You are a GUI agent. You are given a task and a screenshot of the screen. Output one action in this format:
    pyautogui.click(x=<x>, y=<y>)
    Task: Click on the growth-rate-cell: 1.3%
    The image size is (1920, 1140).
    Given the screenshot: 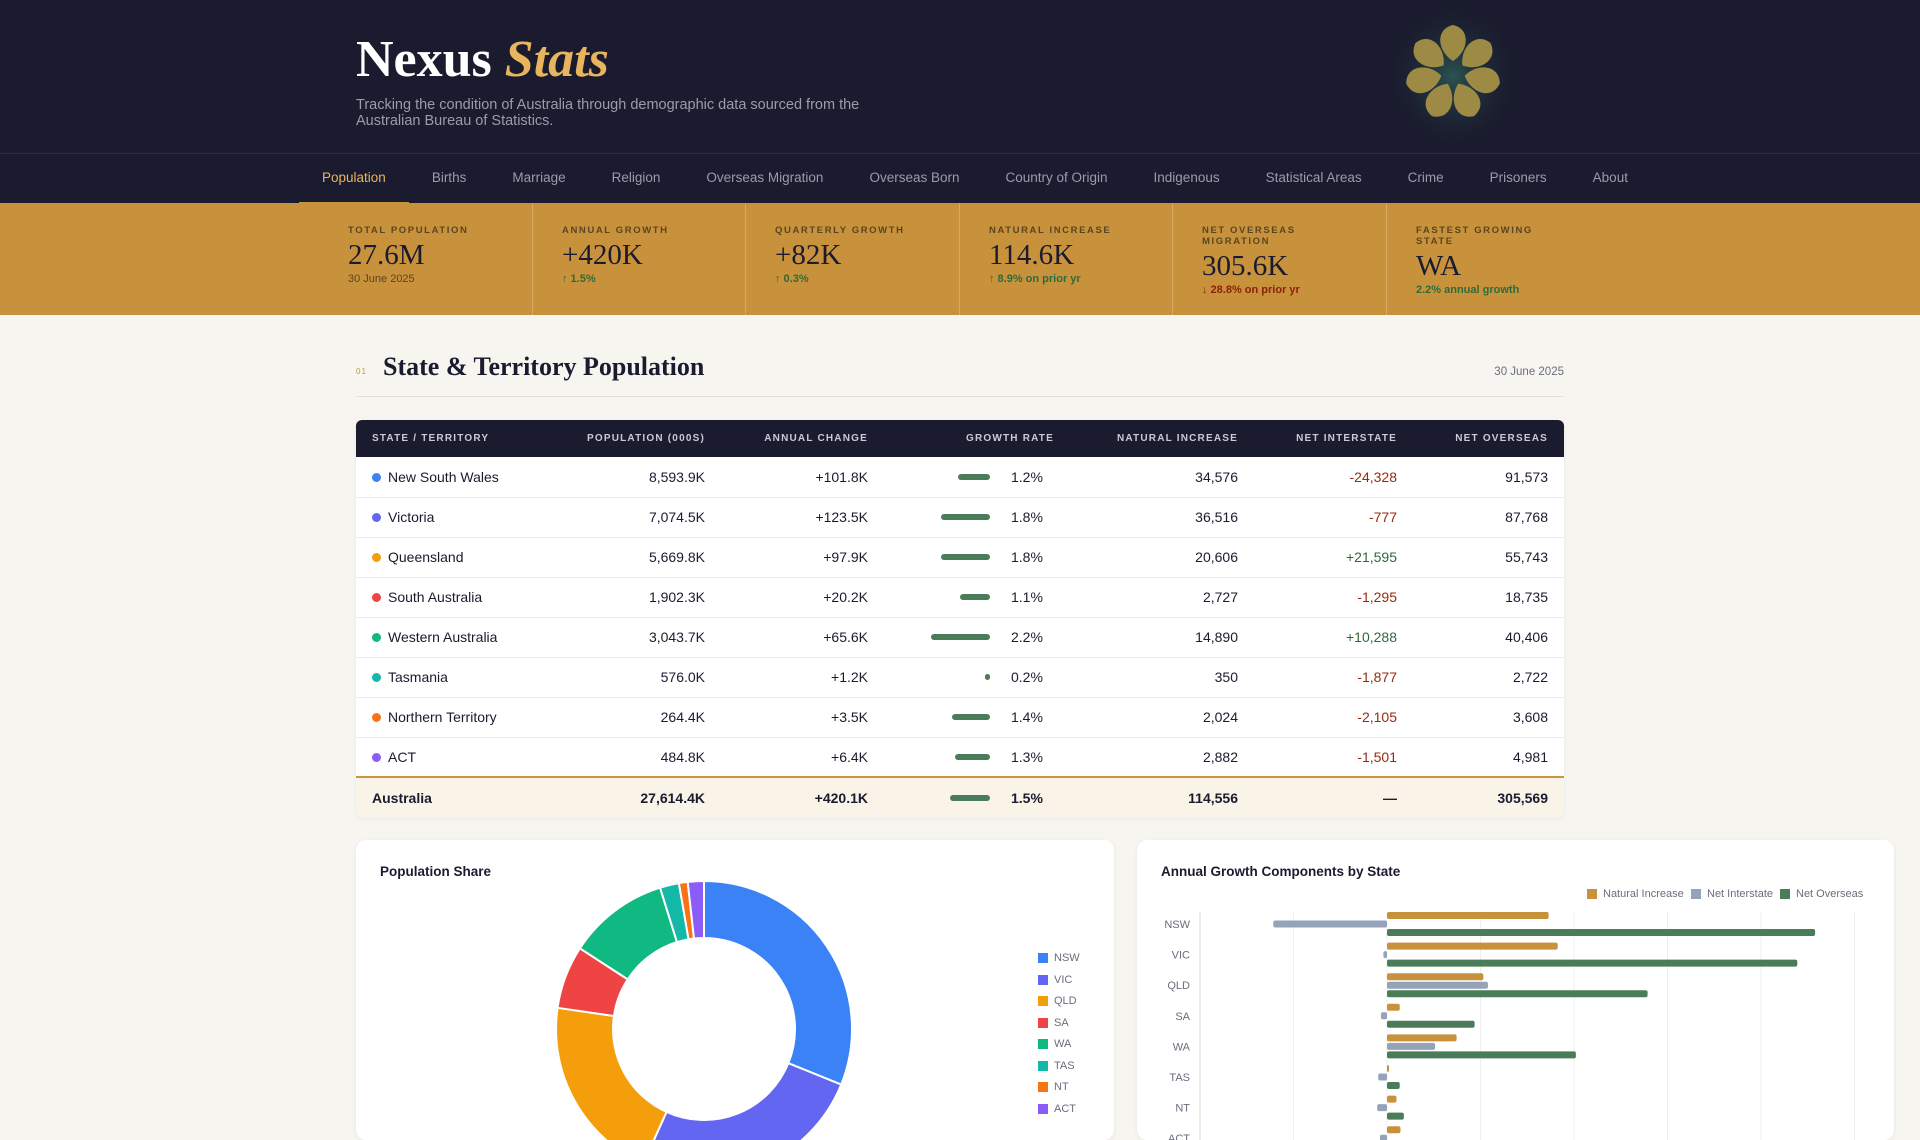 What is the action you would take?
    pyautogui.click(x=977, y=757)
    